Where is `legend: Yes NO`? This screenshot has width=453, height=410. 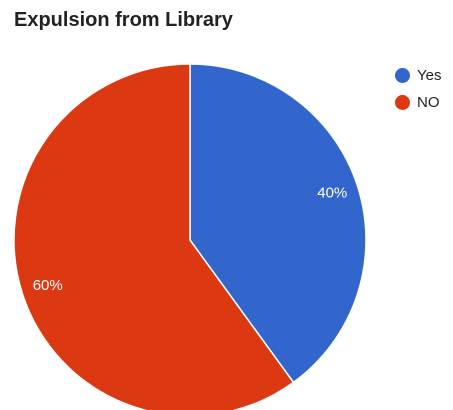 legend: Yes NO is located at coordinates (418, 89).